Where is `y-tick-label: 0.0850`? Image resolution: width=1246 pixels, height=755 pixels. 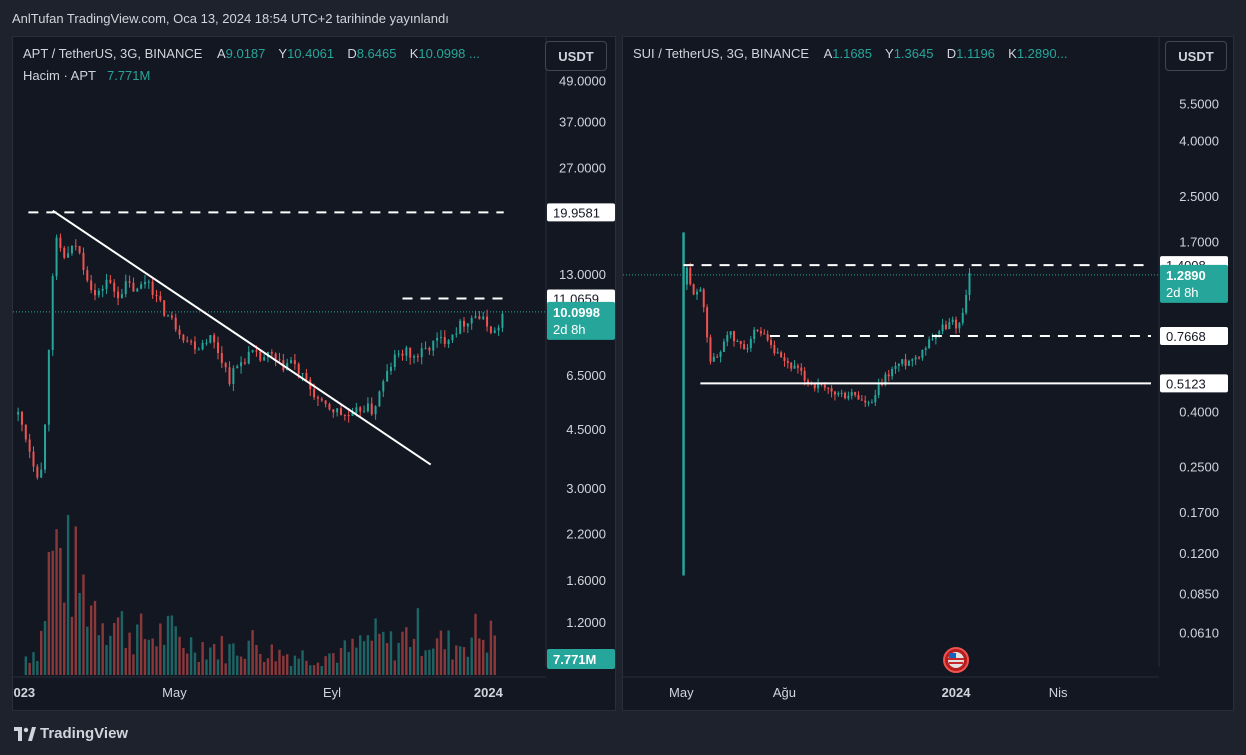 y-tick-label: 0.0850 is located at coordinates (1199, 594).